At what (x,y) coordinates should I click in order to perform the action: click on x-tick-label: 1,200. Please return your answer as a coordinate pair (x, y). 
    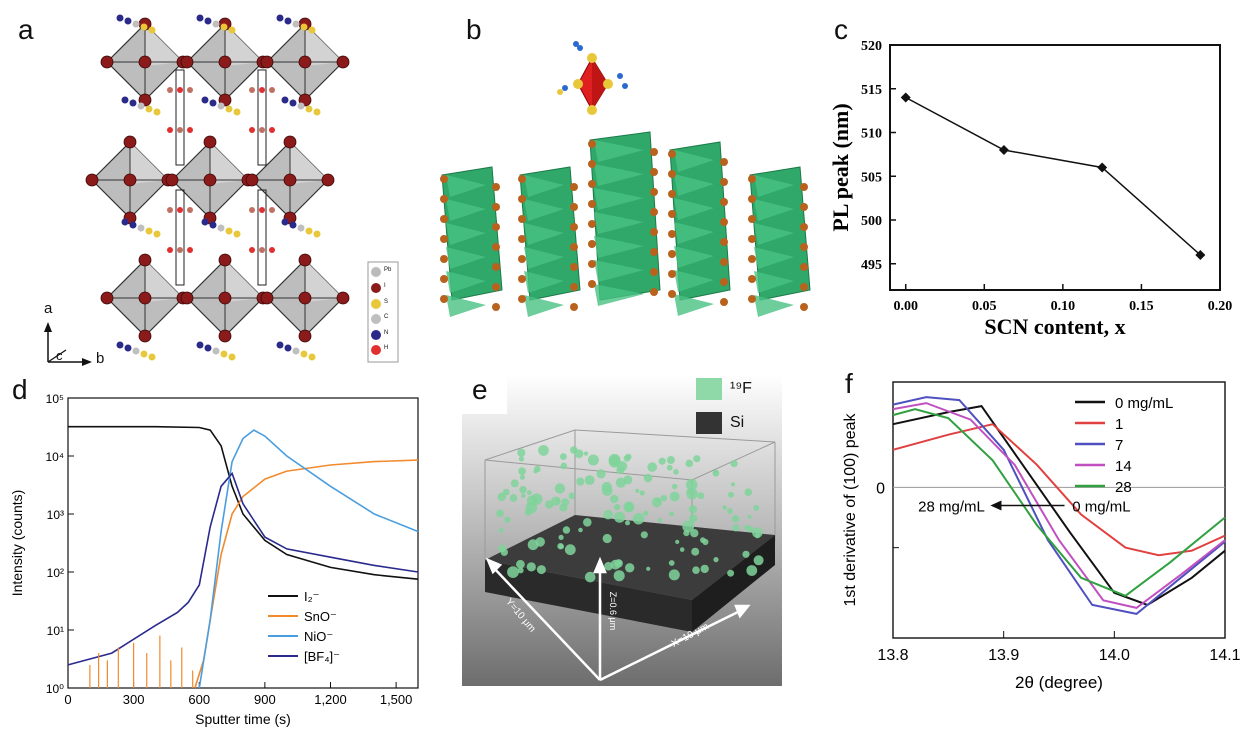
    Looking at the image, I should click on (330, 699).